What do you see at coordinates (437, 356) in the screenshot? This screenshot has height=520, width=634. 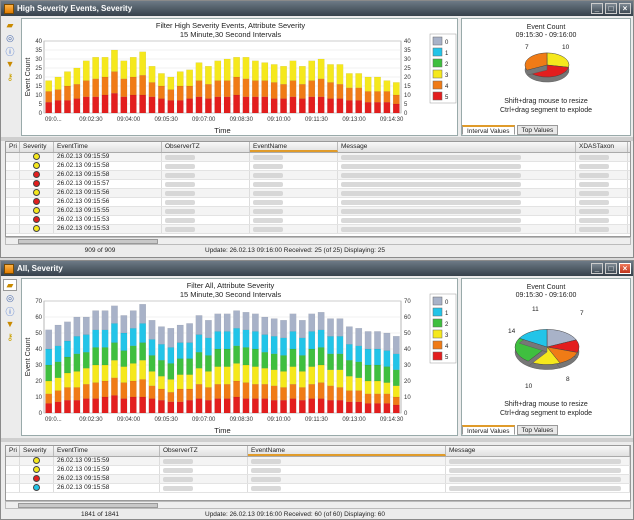 I see `legend-swatch` at bounding box center [437, 356].